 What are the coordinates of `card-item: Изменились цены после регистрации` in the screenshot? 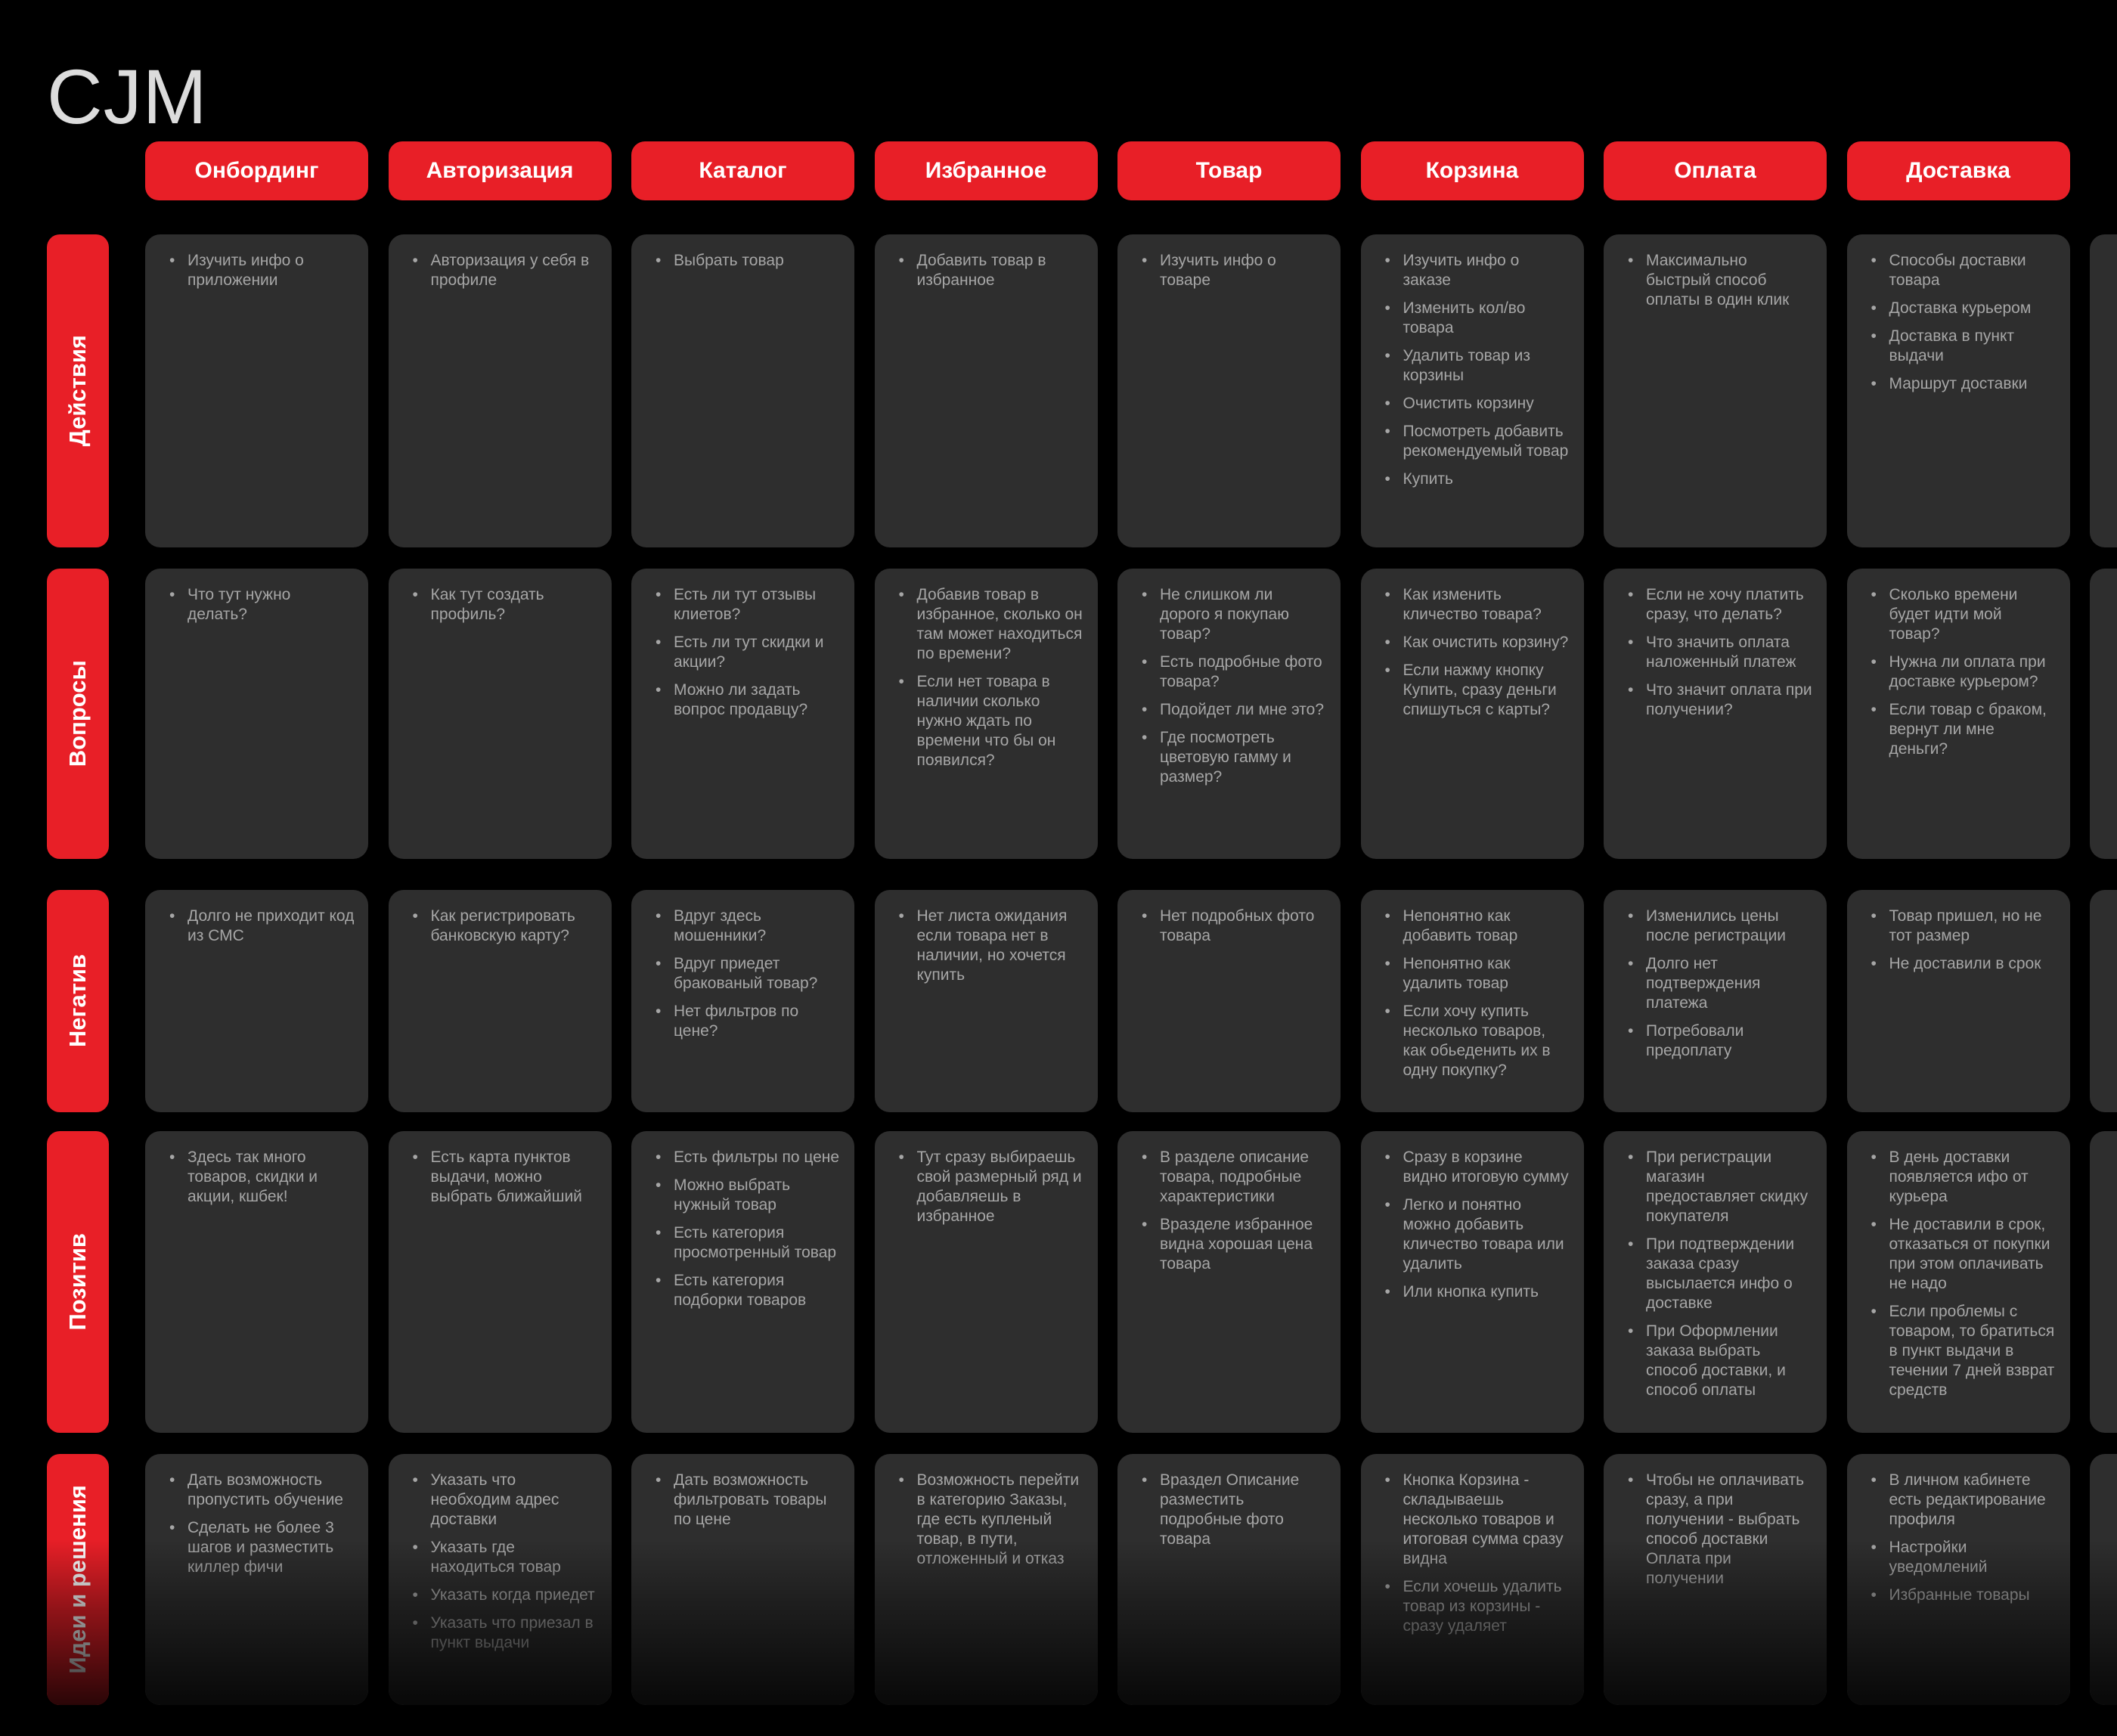 It's located at (1708, 926).